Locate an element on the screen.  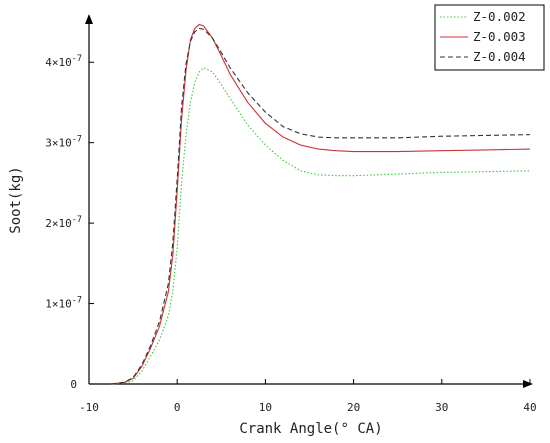
y-tick-label: 3×10⁻⁷ is located at coordinates (63, 142).